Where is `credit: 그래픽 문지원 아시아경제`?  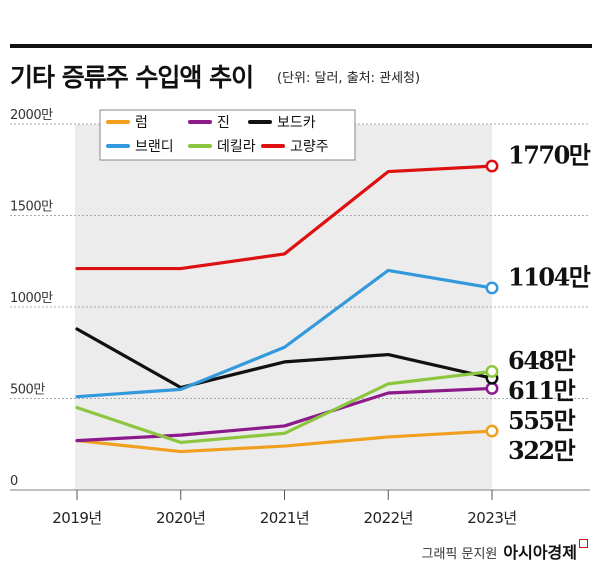
credit: 그래픽 문지원 아시아경제 is located at coordinates (504, 551).